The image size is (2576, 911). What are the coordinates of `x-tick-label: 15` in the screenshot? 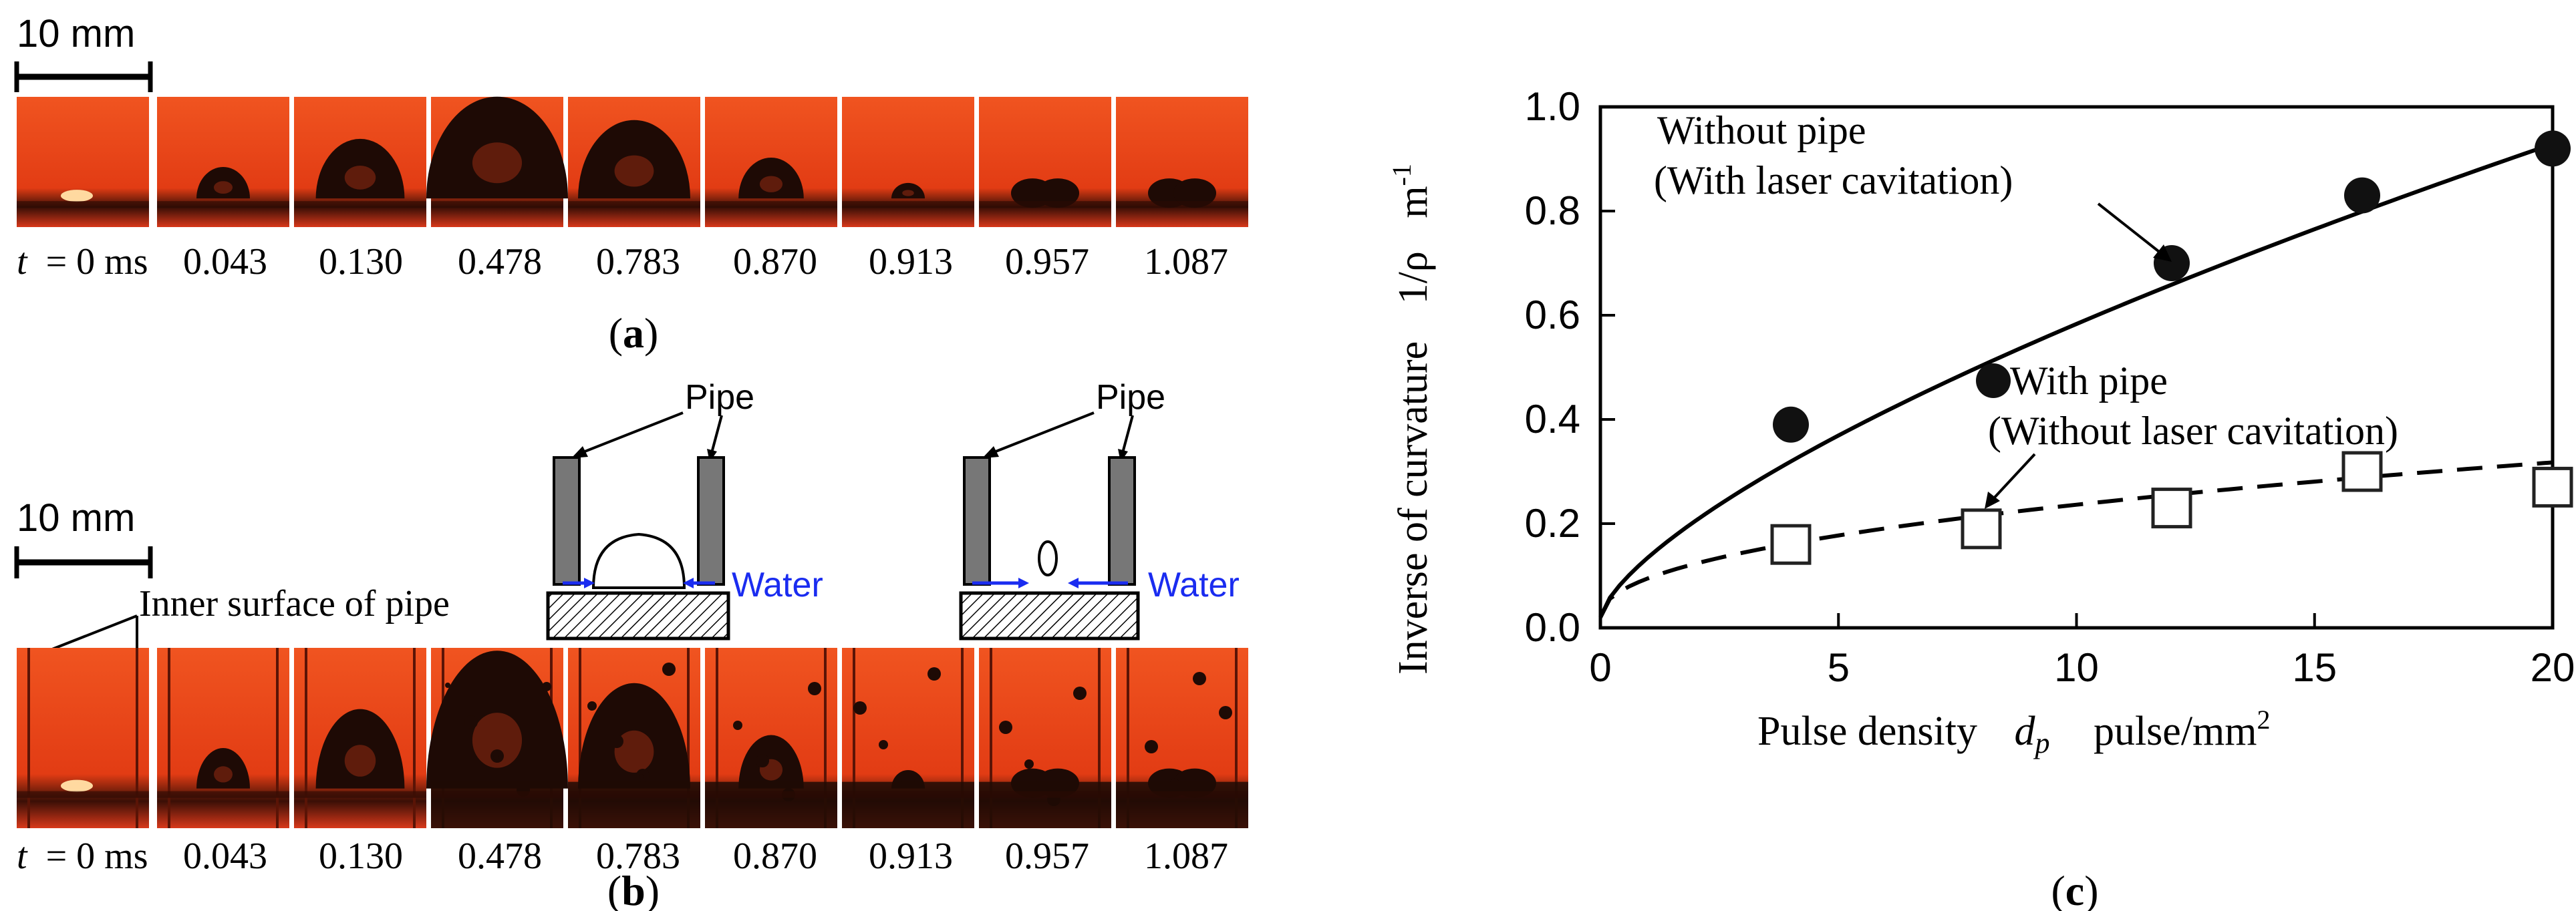 It's located at (2314, 667).